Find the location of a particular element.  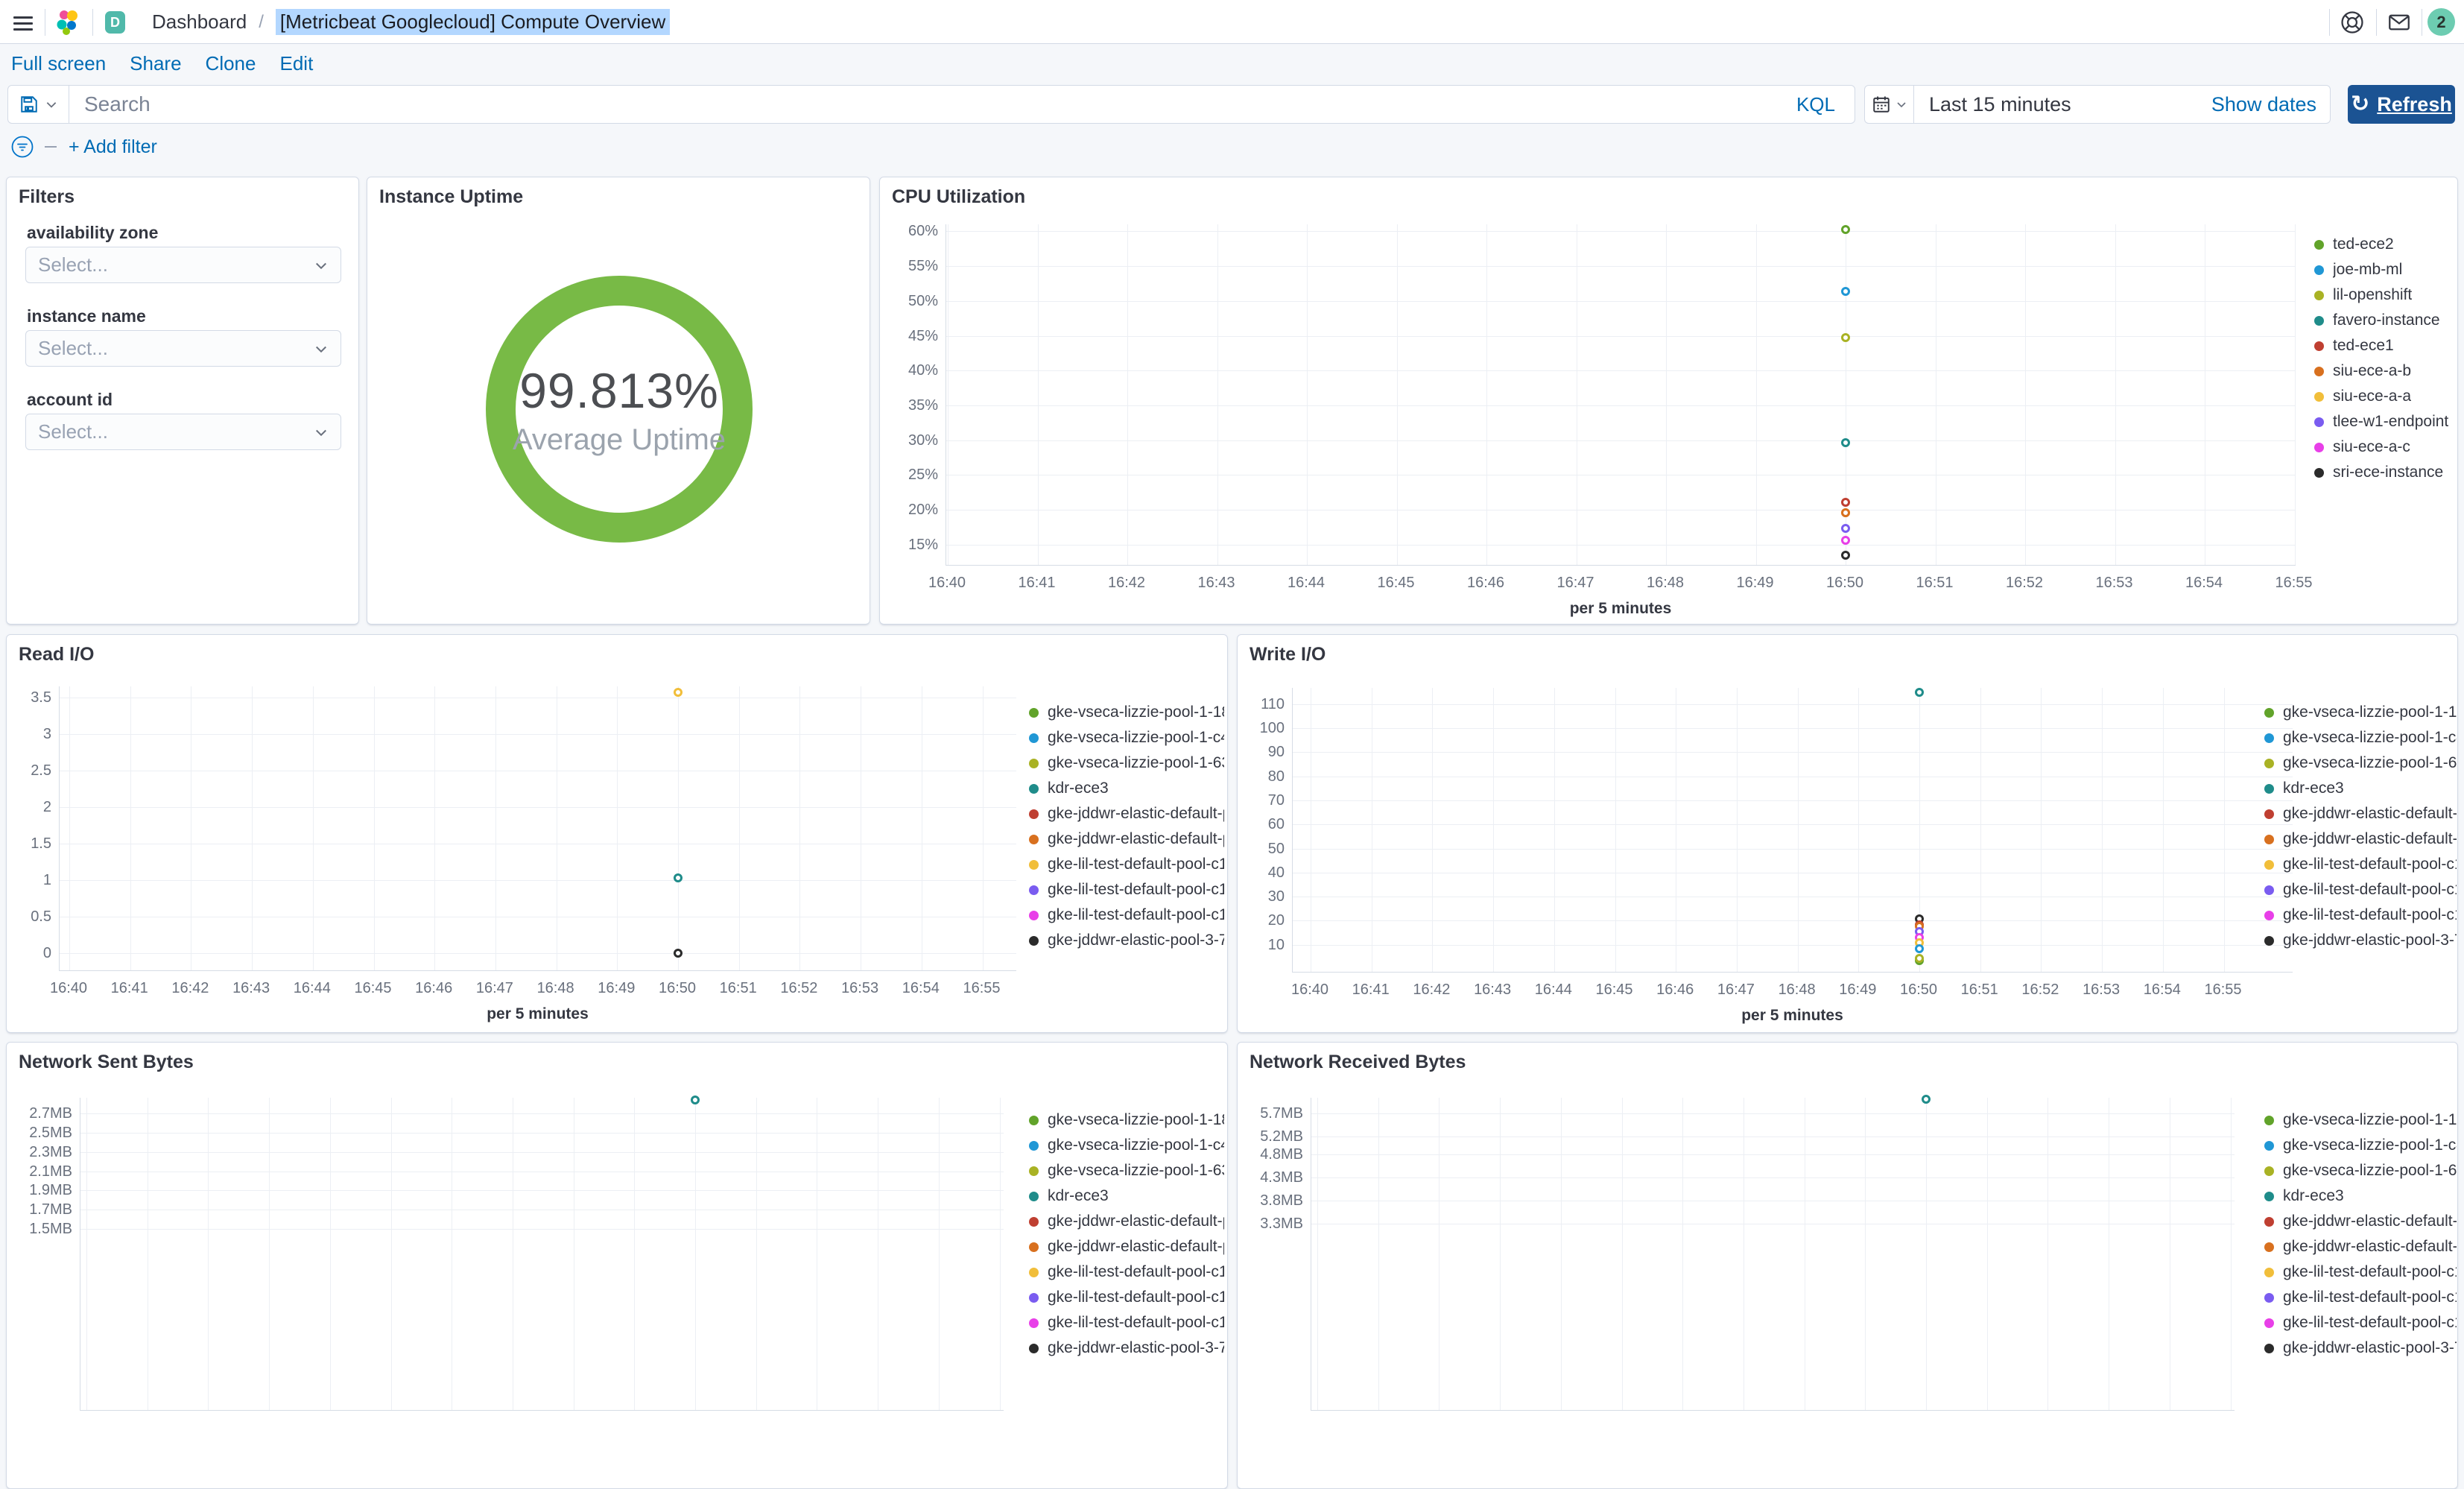

cpu-legend-item: siu-ece-a-a is located at coordinates (2383, 396).